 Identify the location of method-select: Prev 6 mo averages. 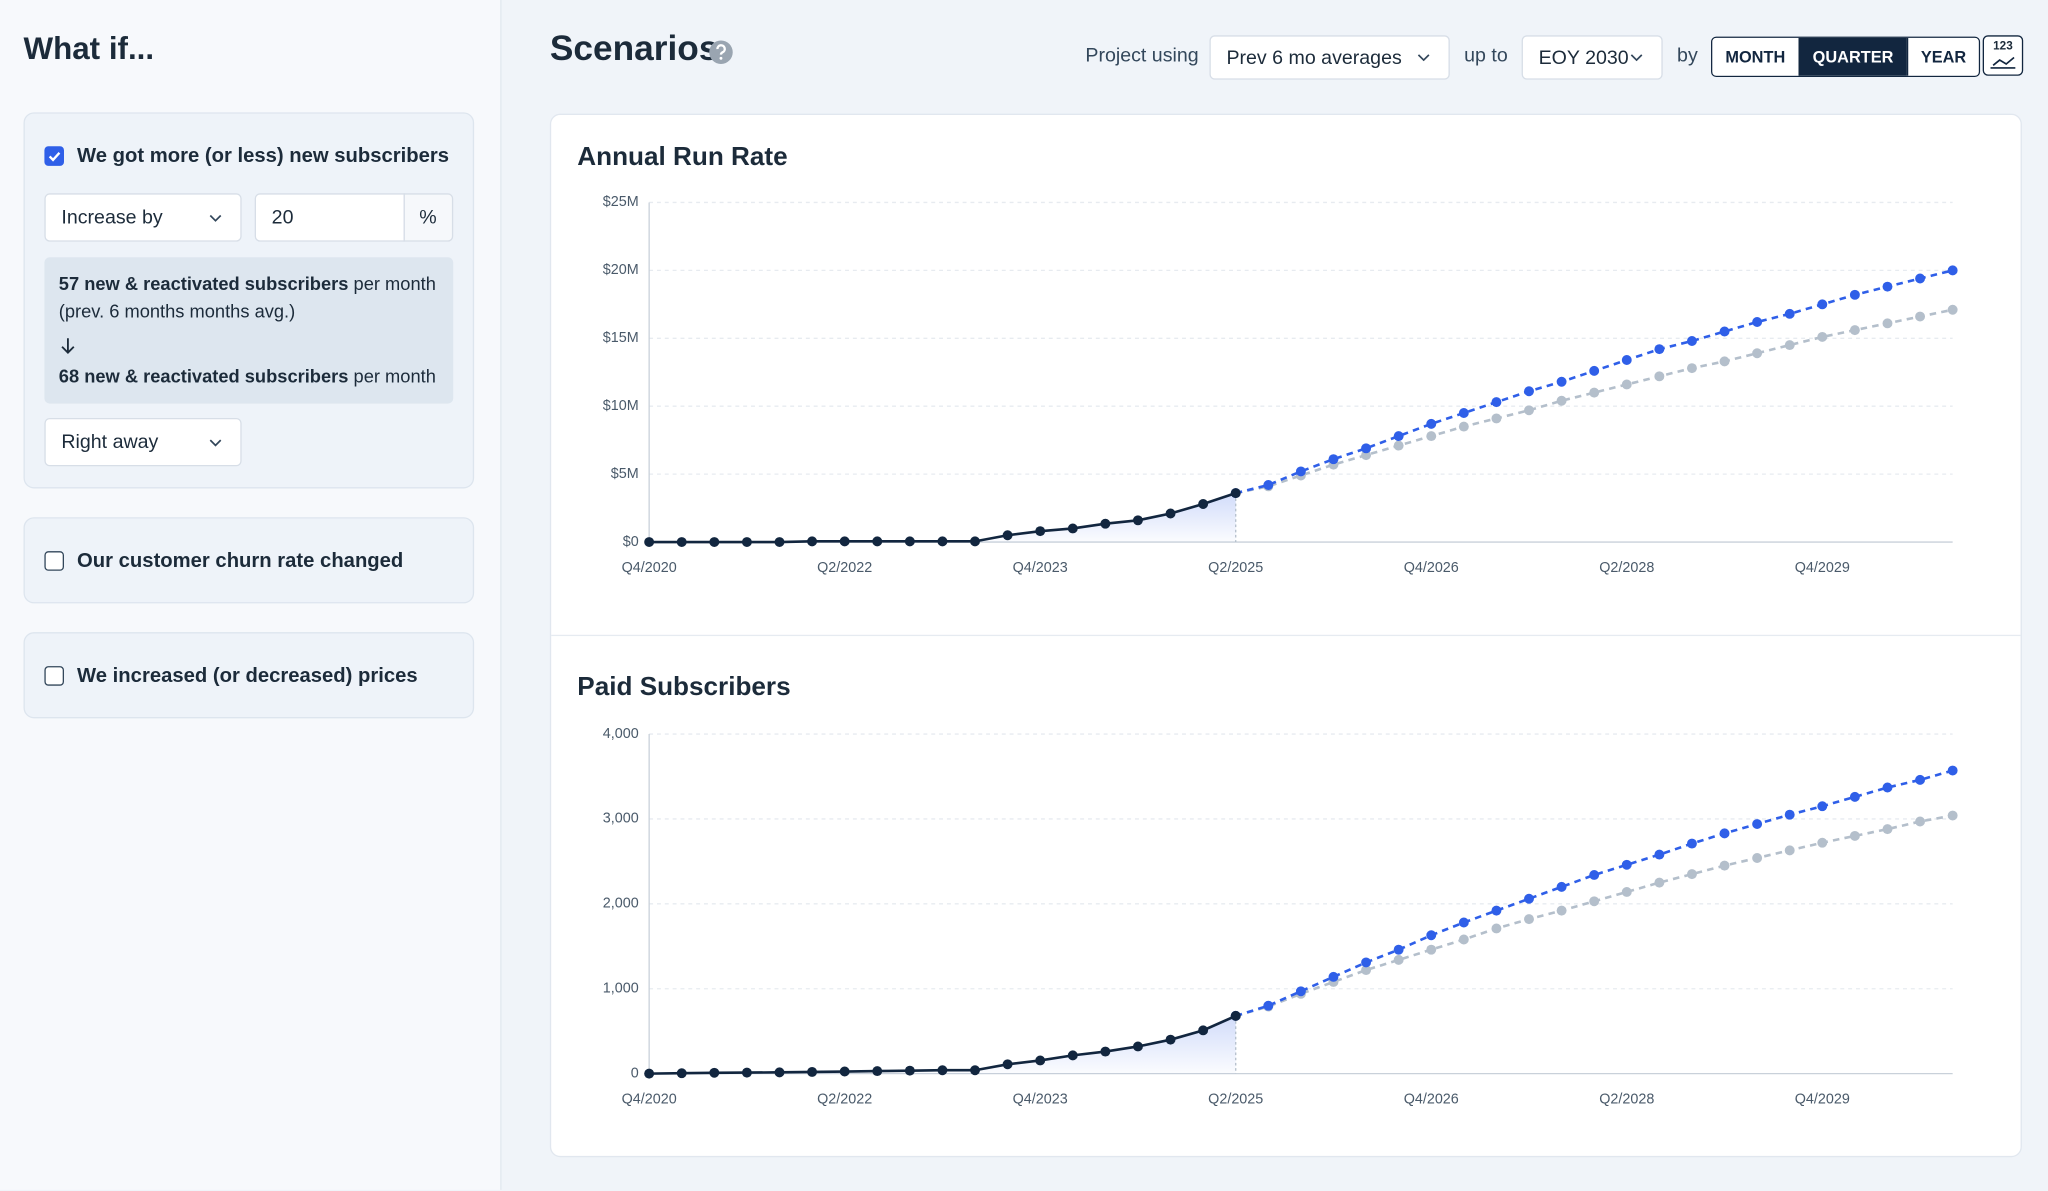
(1329, 57).